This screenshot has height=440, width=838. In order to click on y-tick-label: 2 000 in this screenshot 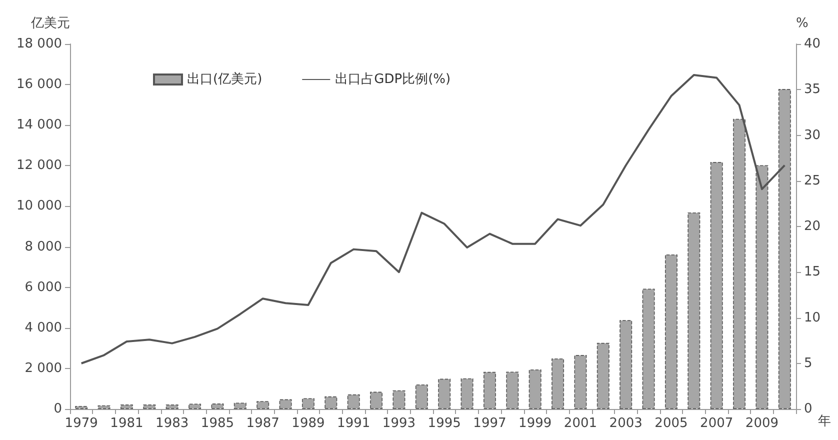, I will do `click(43, 368)`.